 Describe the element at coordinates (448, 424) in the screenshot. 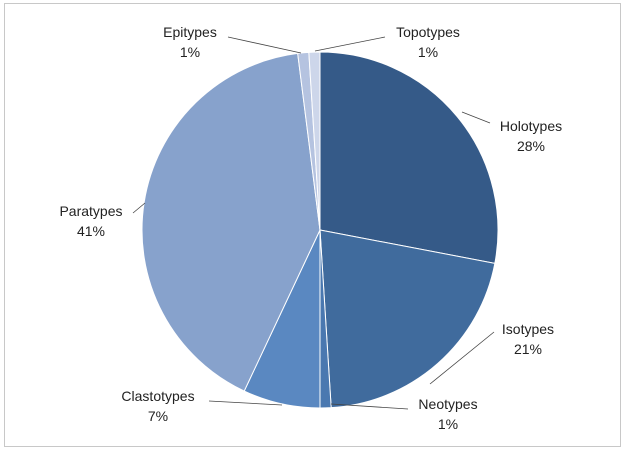

I see `pct-neotypes: 1%` at that location.